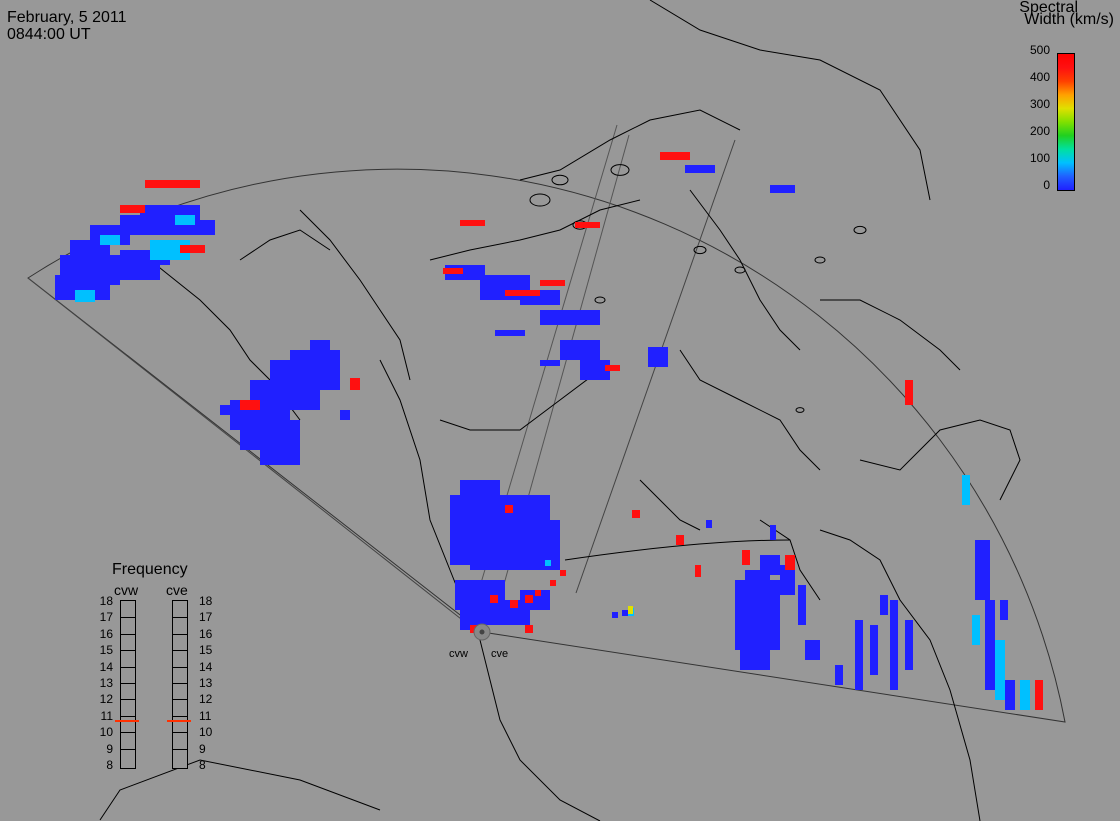  I want to click on frequency-label: 12, so click(206, 699).